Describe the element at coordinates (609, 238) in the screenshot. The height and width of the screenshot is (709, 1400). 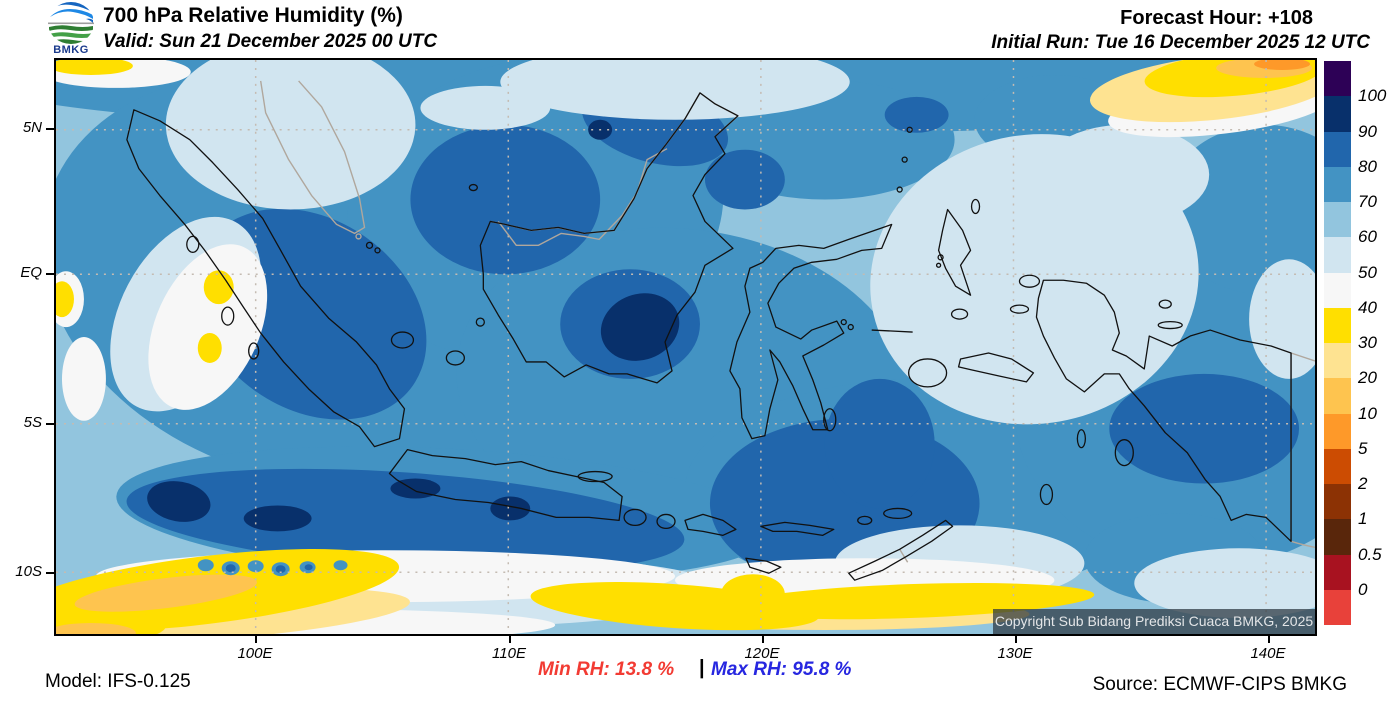
I see `island-borneo` at that location.